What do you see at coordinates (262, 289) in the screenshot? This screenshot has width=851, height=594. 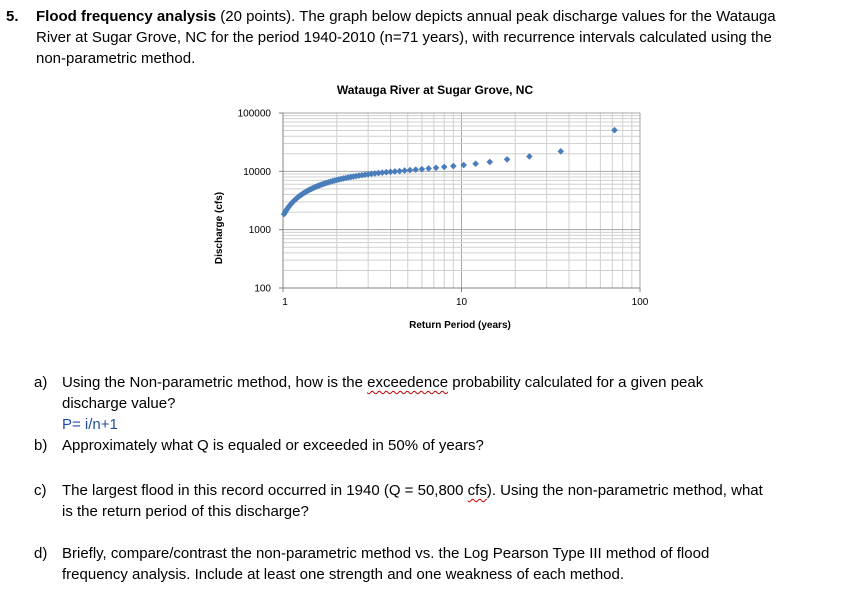 I see `y-tick-label: 100` at bounding box center [262, 289].